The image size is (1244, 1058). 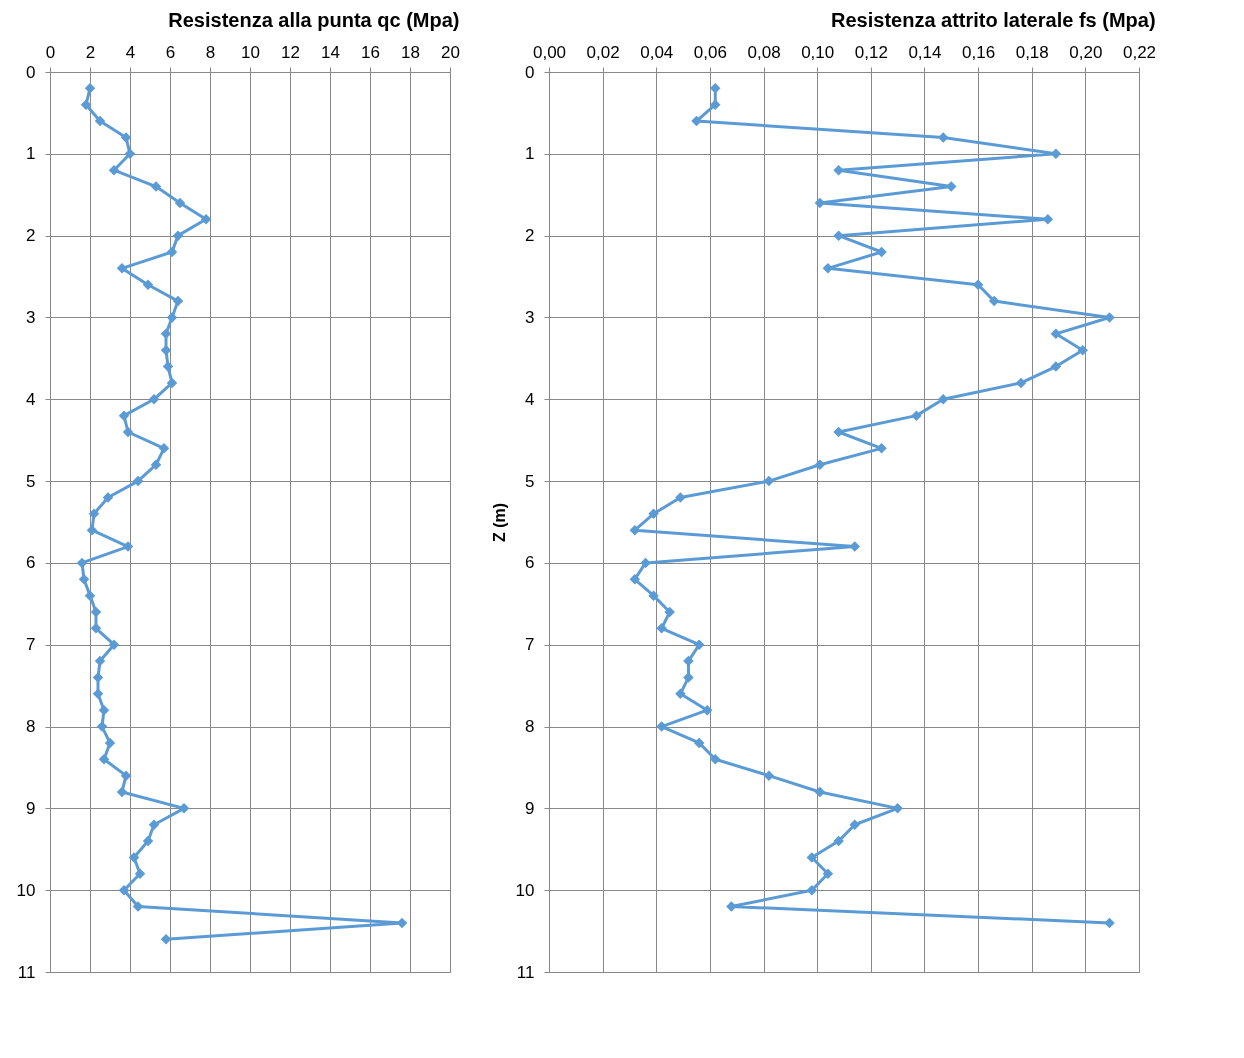 I want to click on x-tick-label: 18, so click(x=410, y=52).